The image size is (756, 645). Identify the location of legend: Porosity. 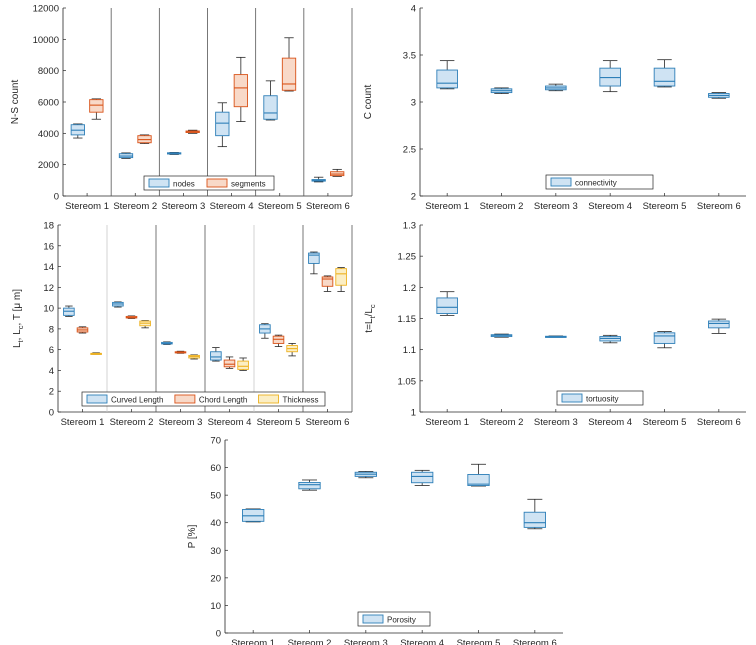
(394, 619).